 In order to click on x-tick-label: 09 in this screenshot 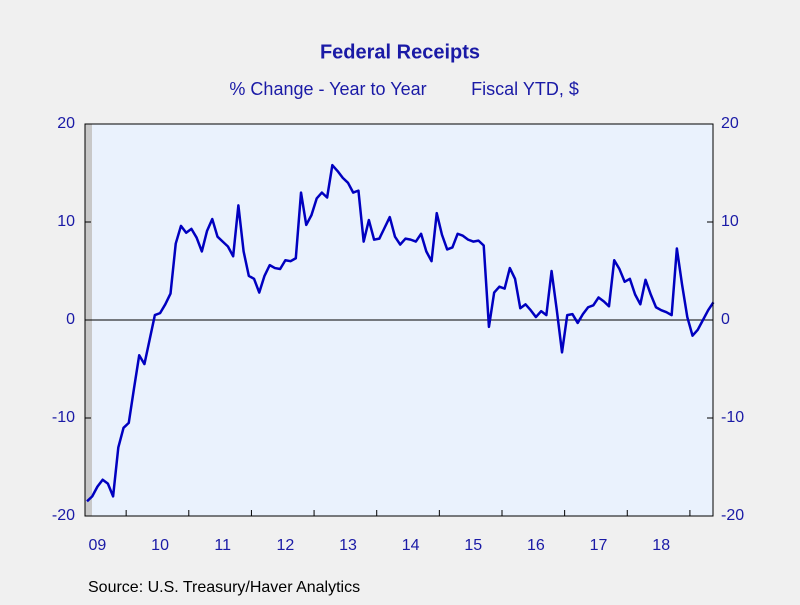, I will do `click(98, 545)`.